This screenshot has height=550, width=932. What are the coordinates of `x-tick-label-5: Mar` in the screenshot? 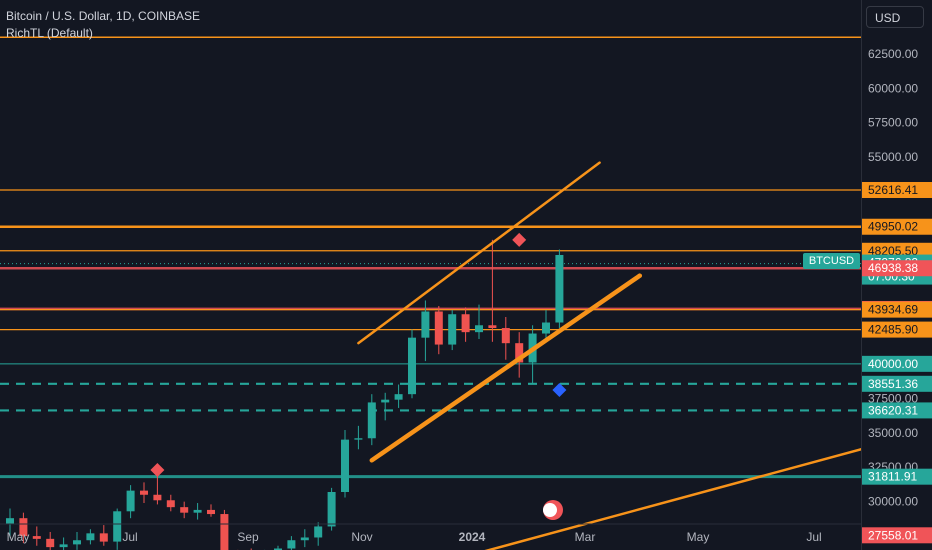 It's located at (585, 537).